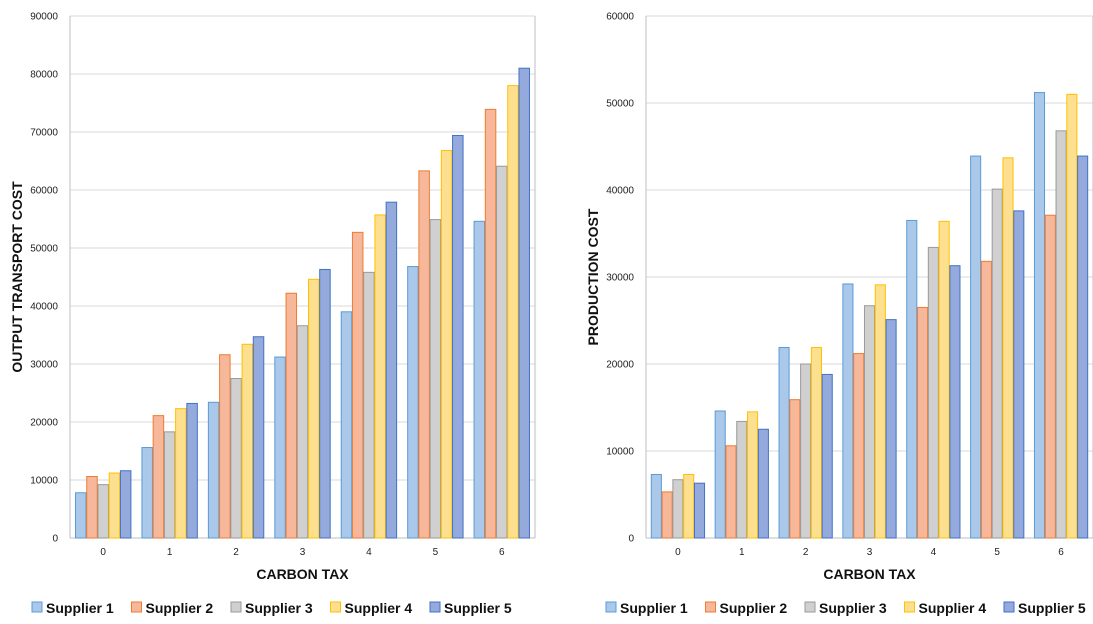 Image resolution: width=1093 pixels, height=624 pixels. What do you see at coordinates (620, 278) in the screenshot?
I see `y-tick-label: 30000` at bounding box center [620, 278].